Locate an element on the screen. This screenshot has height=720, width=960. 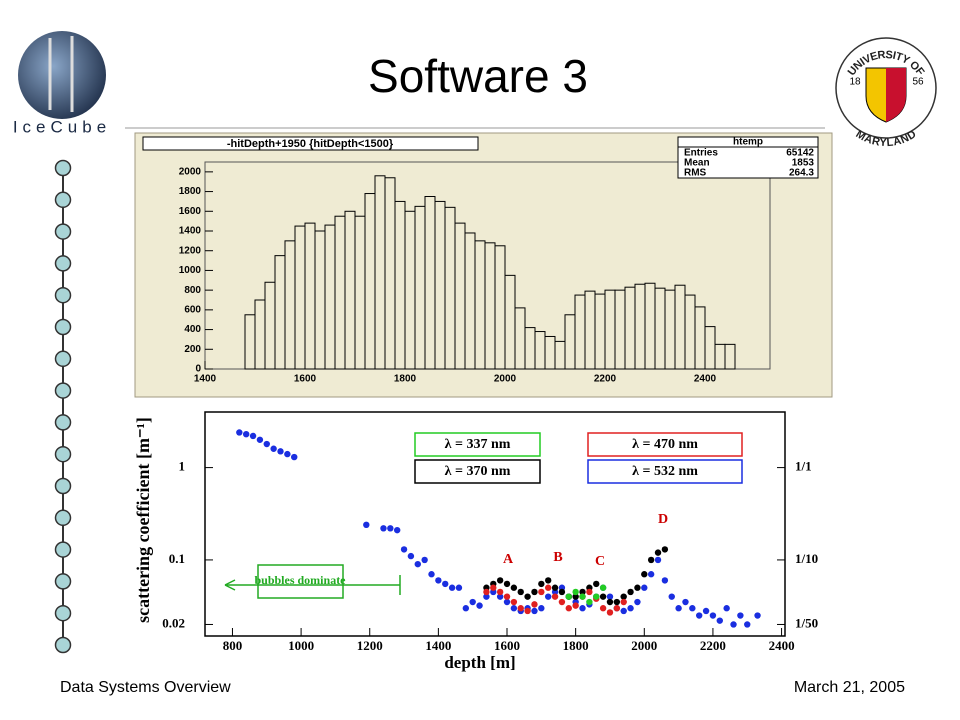
x-tick-label: 1400 is located at coordinates (205, 379).